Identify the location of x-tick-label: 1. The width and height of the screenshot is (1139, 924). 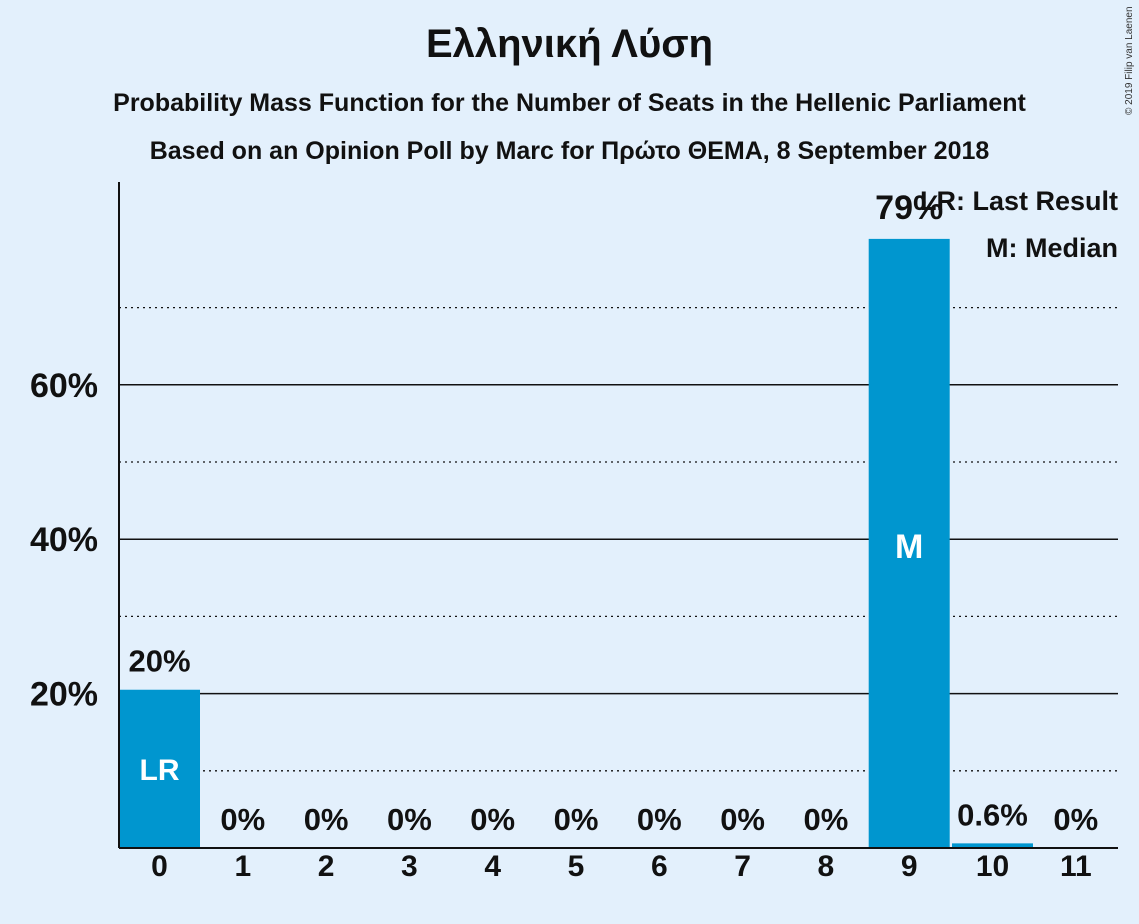
(242, 866).